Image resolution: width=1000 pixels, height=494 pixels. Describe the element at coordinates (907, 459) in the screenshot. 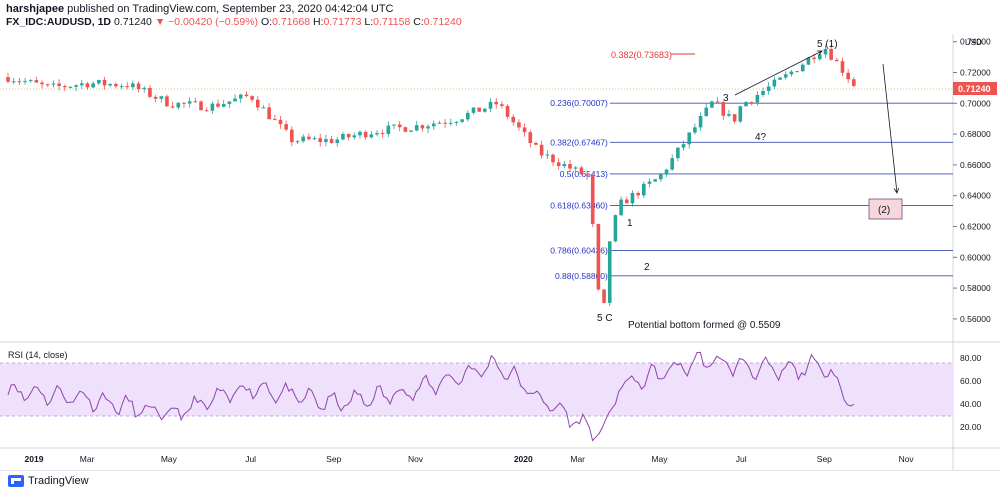

I see `time-tick-label: Nov` at that location.